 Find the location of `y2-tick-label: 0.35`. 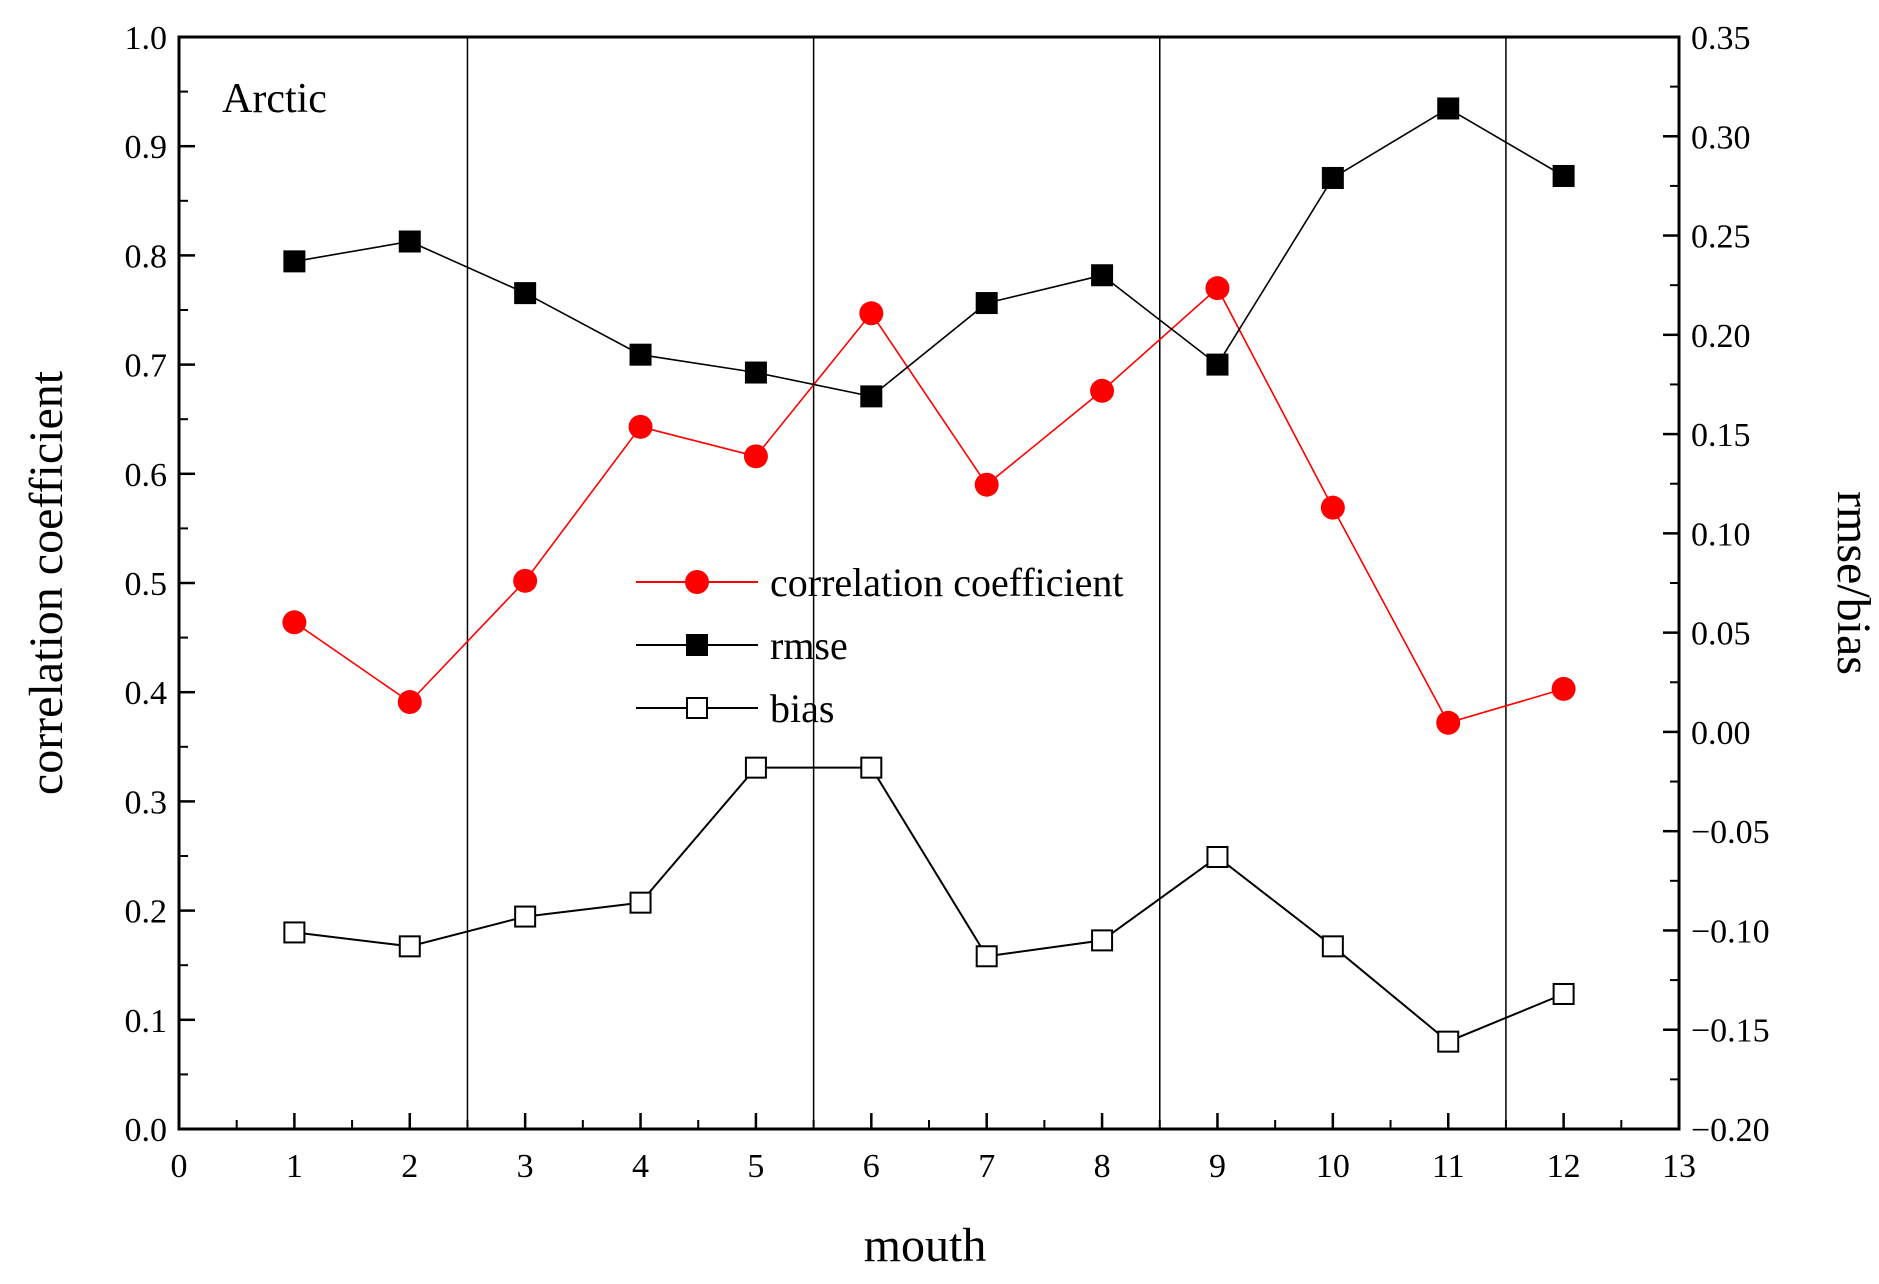

y2-tick-label: 0.35 is located at coordinates (1721, 38).